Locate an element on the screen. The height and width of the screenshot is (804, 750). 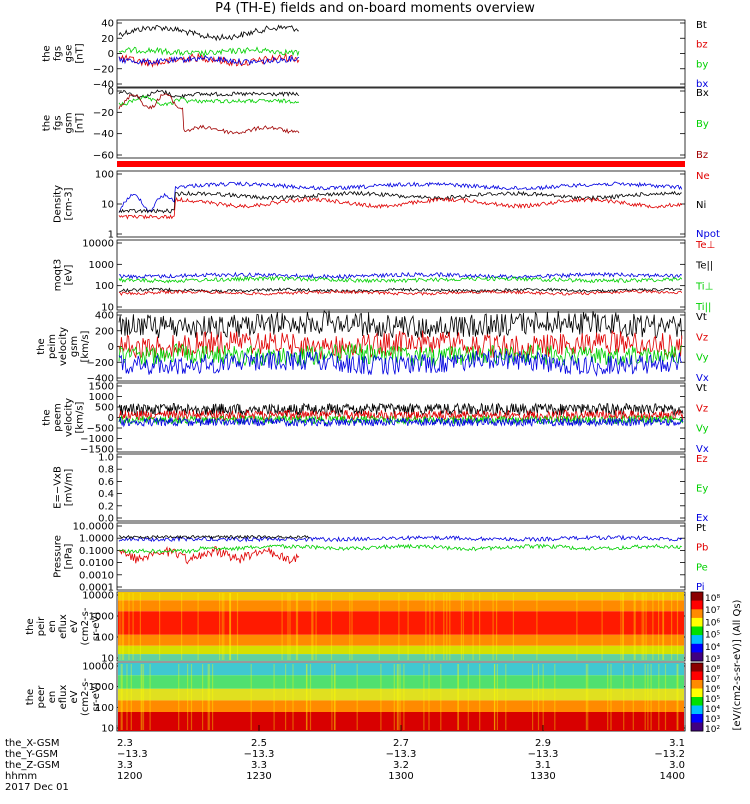
colorbar-tick: 10² is located at coordinates (712, 730).